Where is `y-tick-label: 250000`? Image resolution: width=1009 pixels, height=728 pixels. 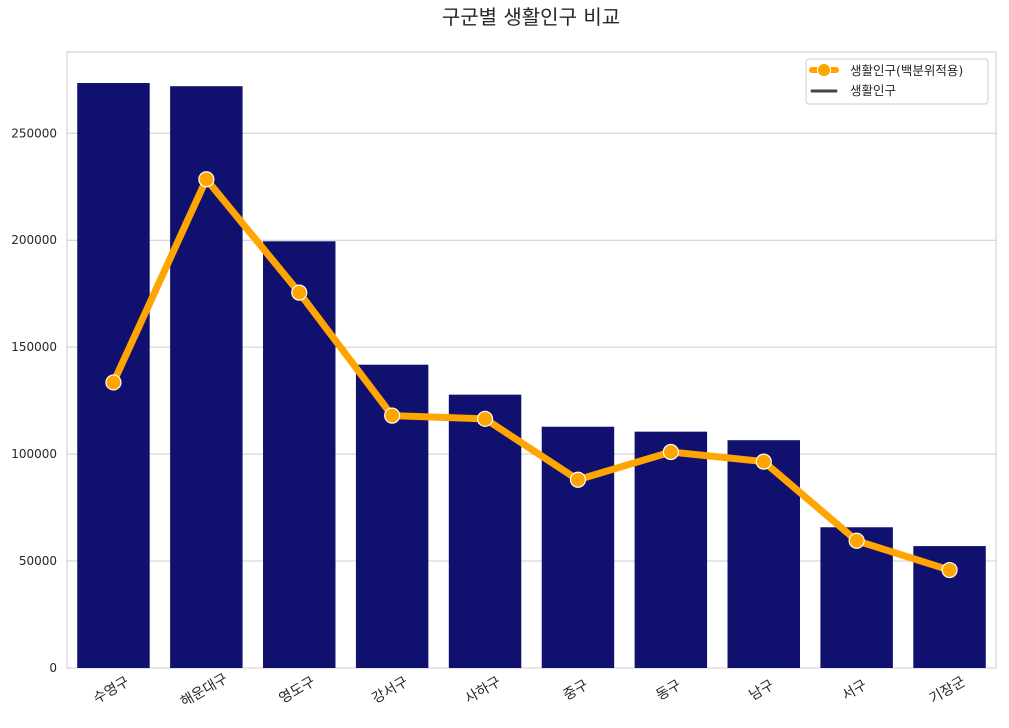 y-tick-label: 250000 is located at coordinates (34, 133).